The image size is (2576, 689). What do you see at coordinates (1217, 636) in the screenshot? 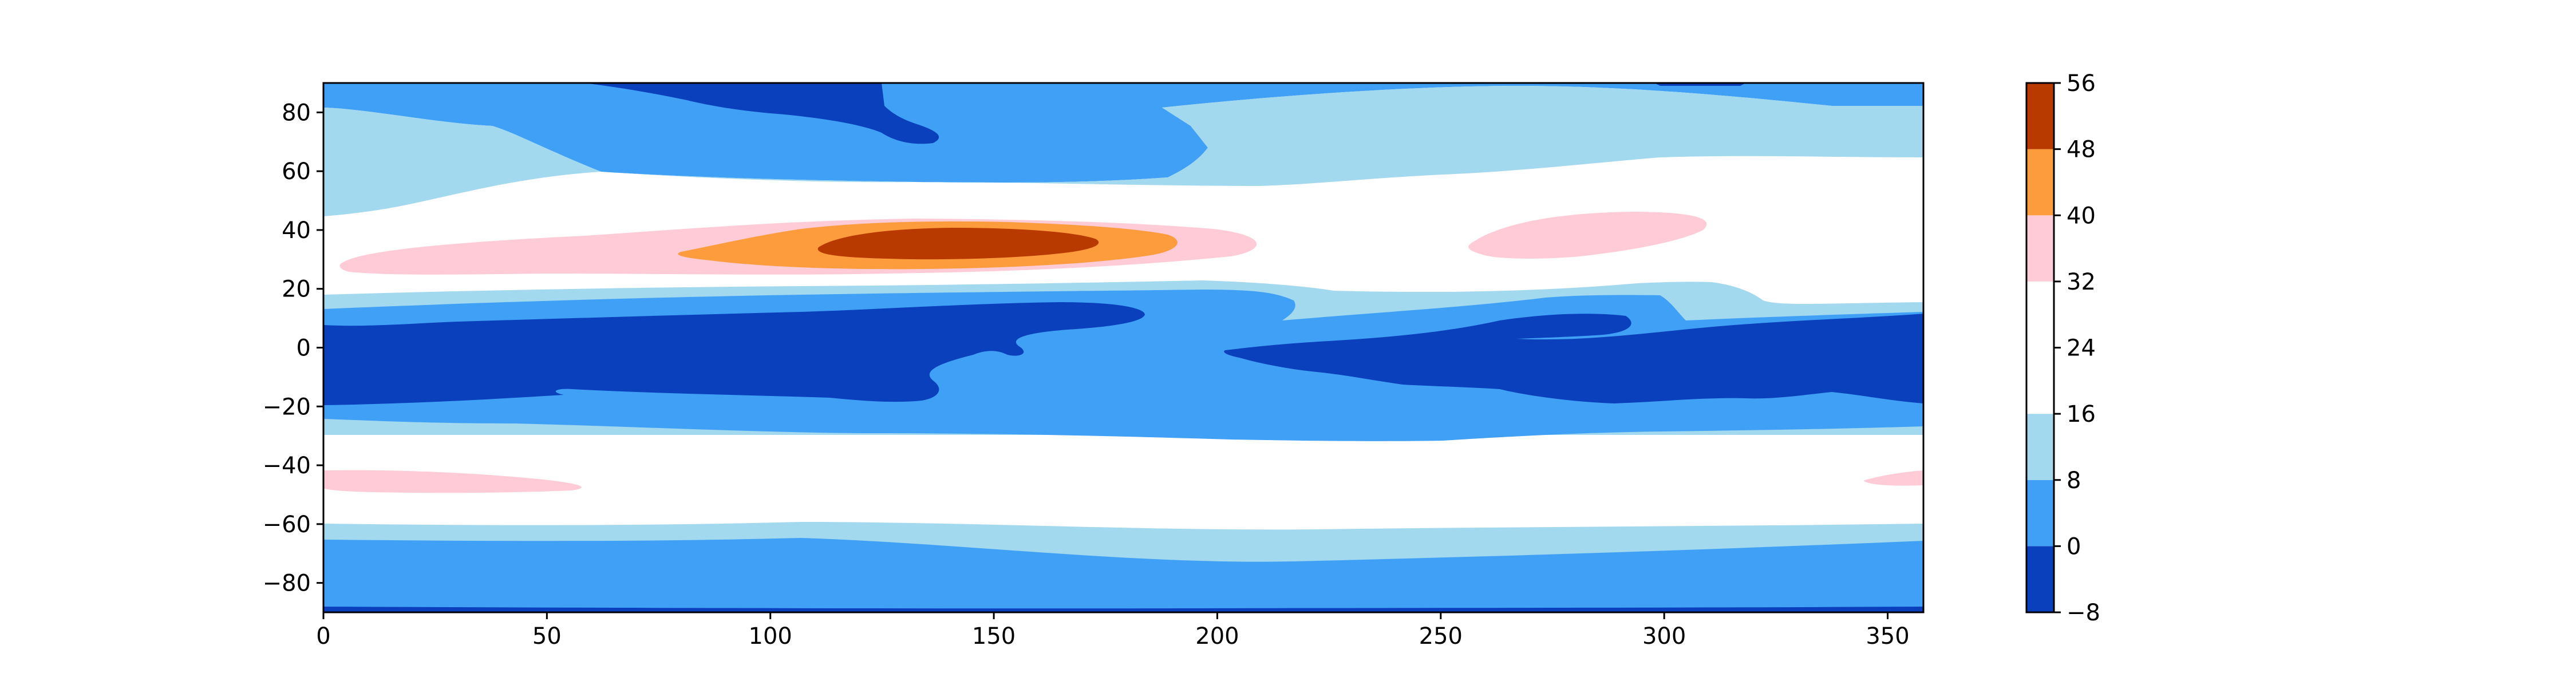
I see `x-tick-label: 200` at bounding box center [1217, 636].